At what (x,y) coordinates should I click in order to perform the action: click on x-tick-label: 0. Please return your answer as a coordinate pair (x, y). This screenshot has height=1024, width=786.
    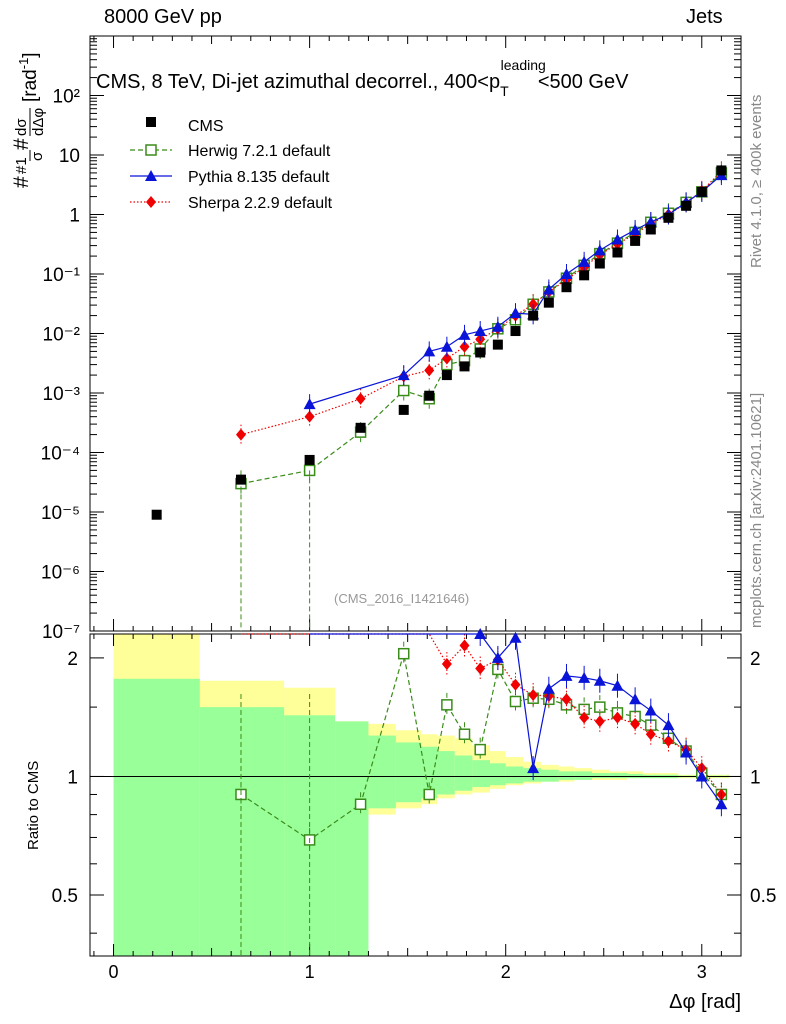
    Looking at the image, I should click on (114, 972).